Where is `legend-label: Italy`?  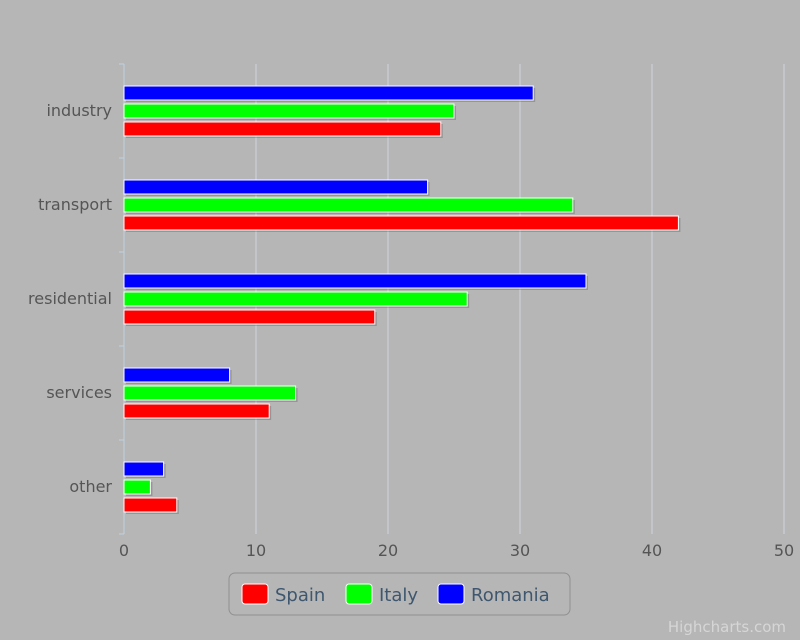
legend-label: Italy is located at coordinates (398, 595).